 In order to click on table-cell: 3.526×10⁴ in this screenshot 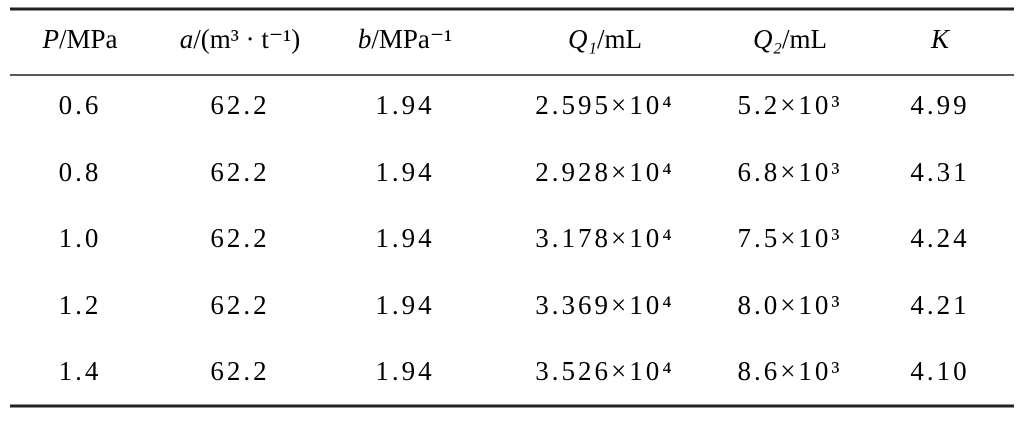, I will do `click(604, 371)`.